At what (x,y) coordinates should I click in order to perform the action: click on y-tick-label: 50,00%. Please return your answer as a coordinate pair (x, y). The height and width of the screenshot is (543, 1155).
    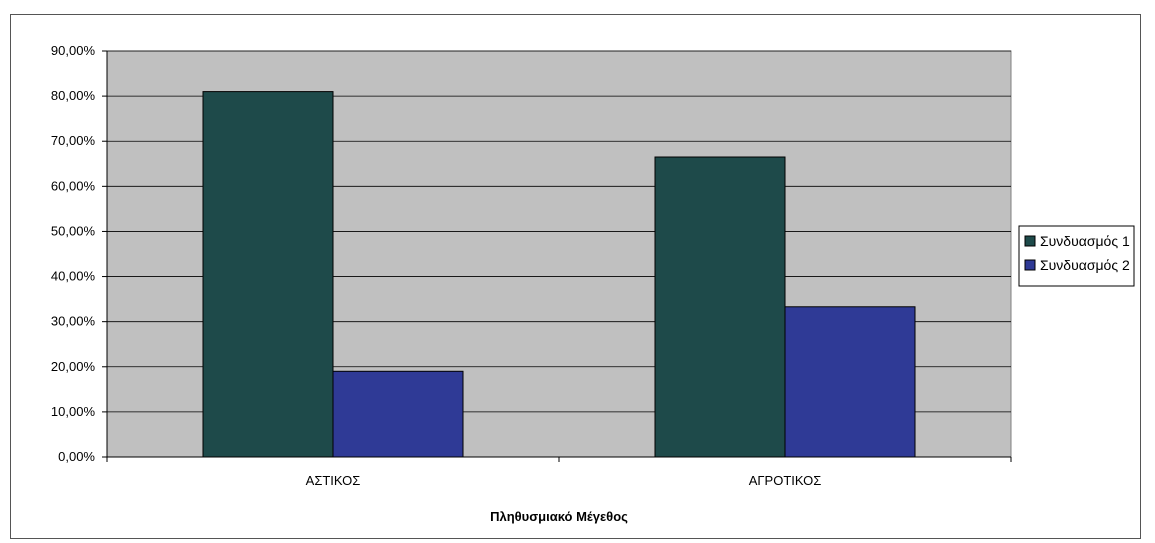
    Looking at the image, I should click on (73, 230).